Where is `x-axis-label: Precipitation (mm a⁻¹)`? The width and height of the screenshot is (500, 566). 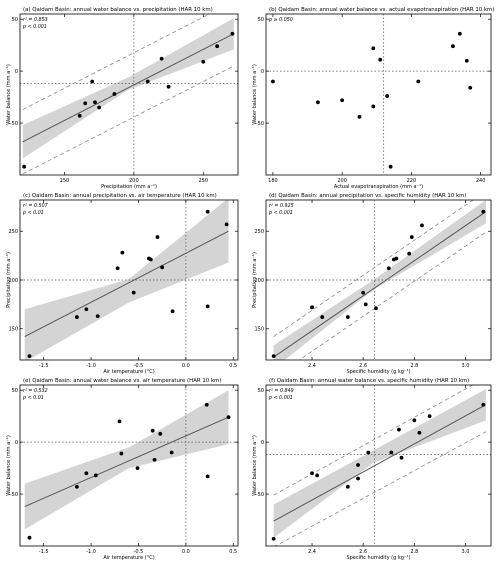
x-axis-label: Precipitation (mm a⁻¹) is located at coordinates (129, 187).